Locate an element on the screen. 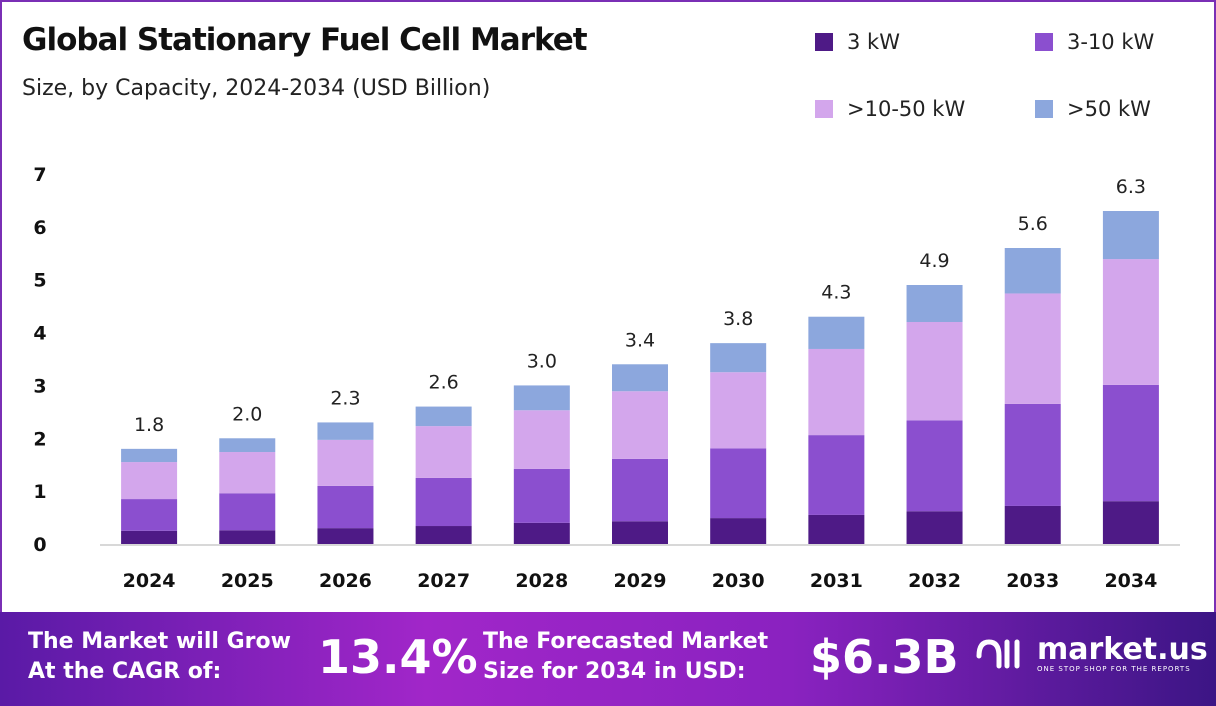 Image resolution: width=1216 pixels, height=706 pixels. cagr-label-line: At the CAGR of: is located at coordinates (125, 671).